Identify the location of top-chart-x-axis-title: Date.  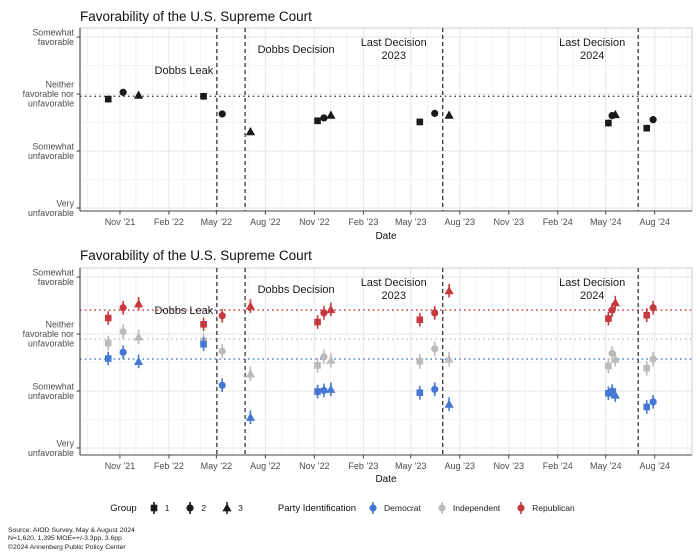
(386, 236).